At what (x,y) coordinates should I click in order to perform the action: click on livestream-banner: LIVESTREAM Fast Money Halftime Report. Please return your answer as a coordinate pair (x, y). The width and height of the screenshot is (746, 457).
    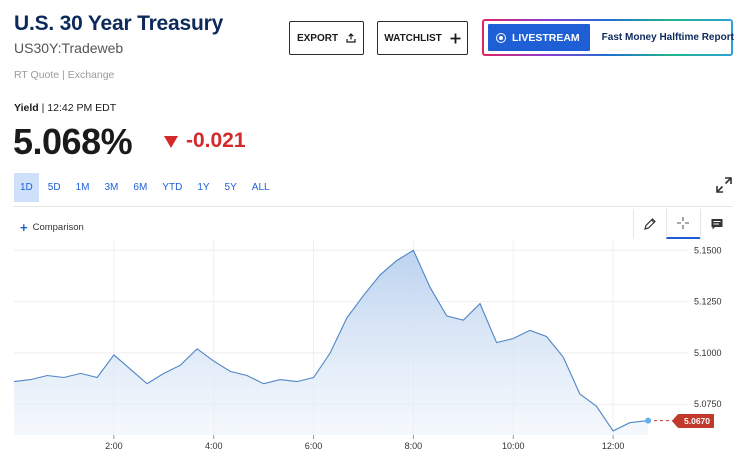
    Looking at the image, I should click on (608, 37).